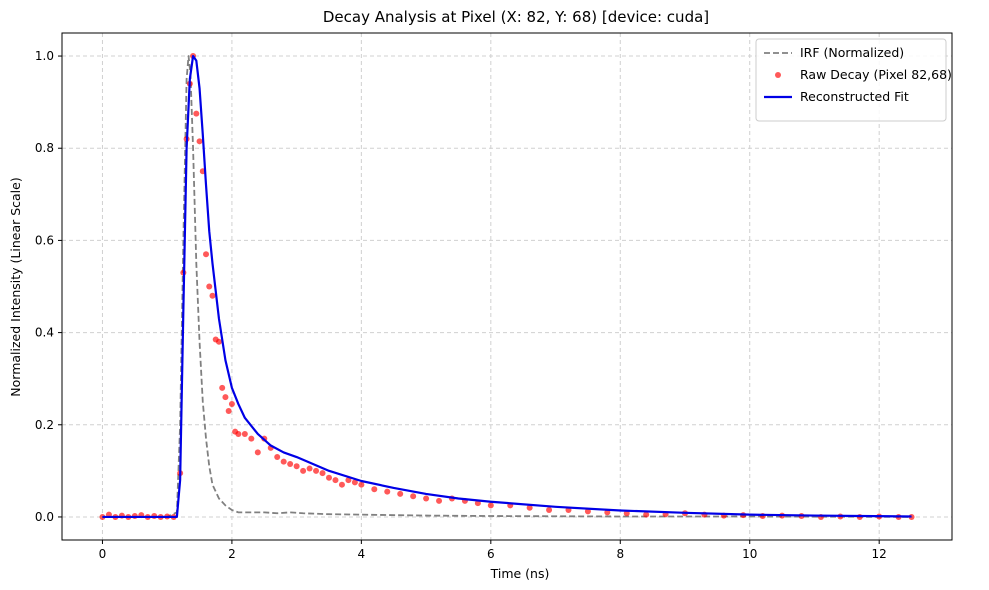  I want to click on y-tick-label: 1.0, so click(44, 56).